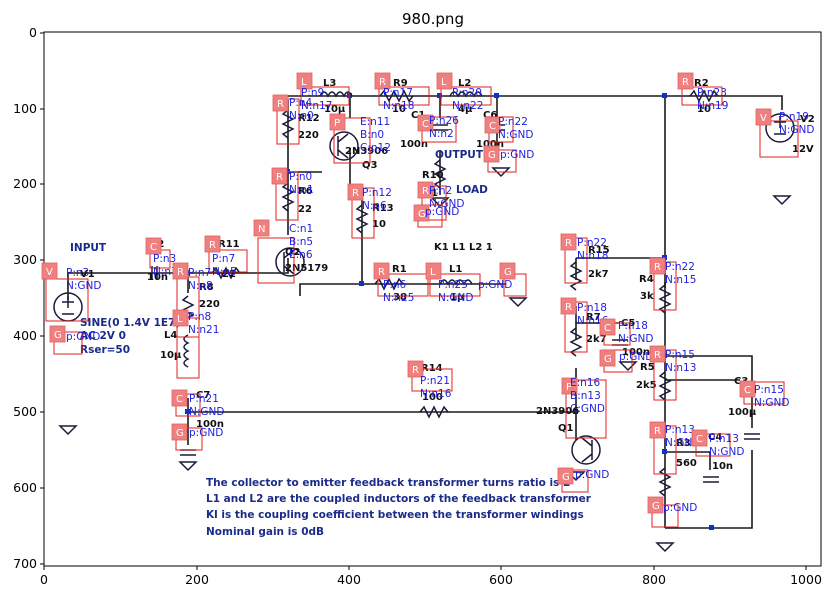 This screenshot has height=599, width=831. Describe the element at coordinates (375, 122) in the screenshot. I see `annotation-net-label: E:n11` at that location.